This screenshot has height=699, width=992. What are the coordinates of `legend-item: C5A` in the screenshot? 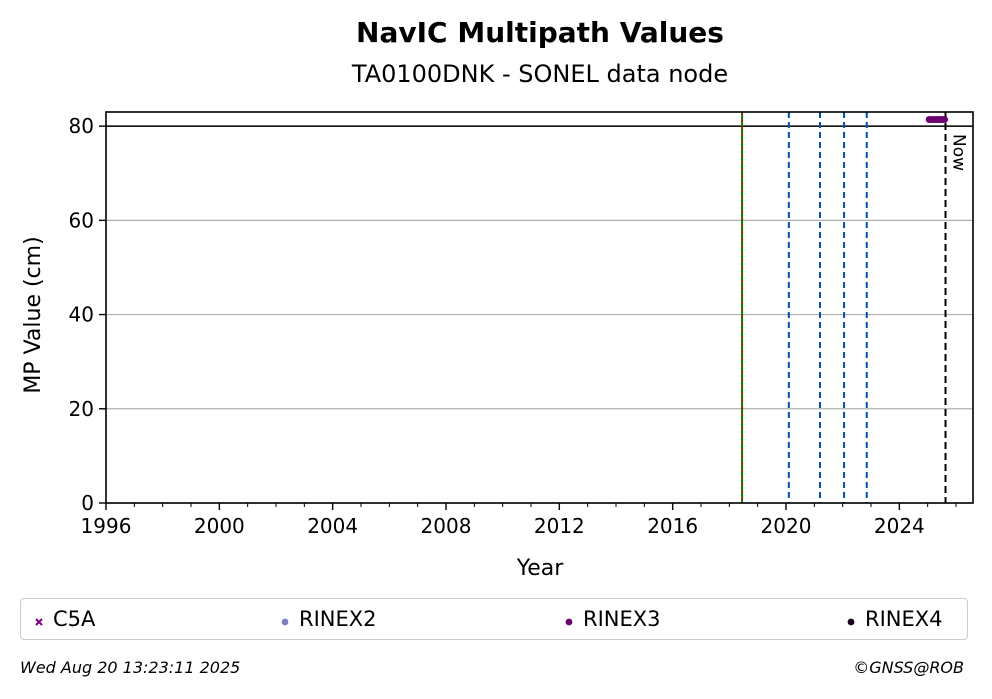 It's located at (63, 619).